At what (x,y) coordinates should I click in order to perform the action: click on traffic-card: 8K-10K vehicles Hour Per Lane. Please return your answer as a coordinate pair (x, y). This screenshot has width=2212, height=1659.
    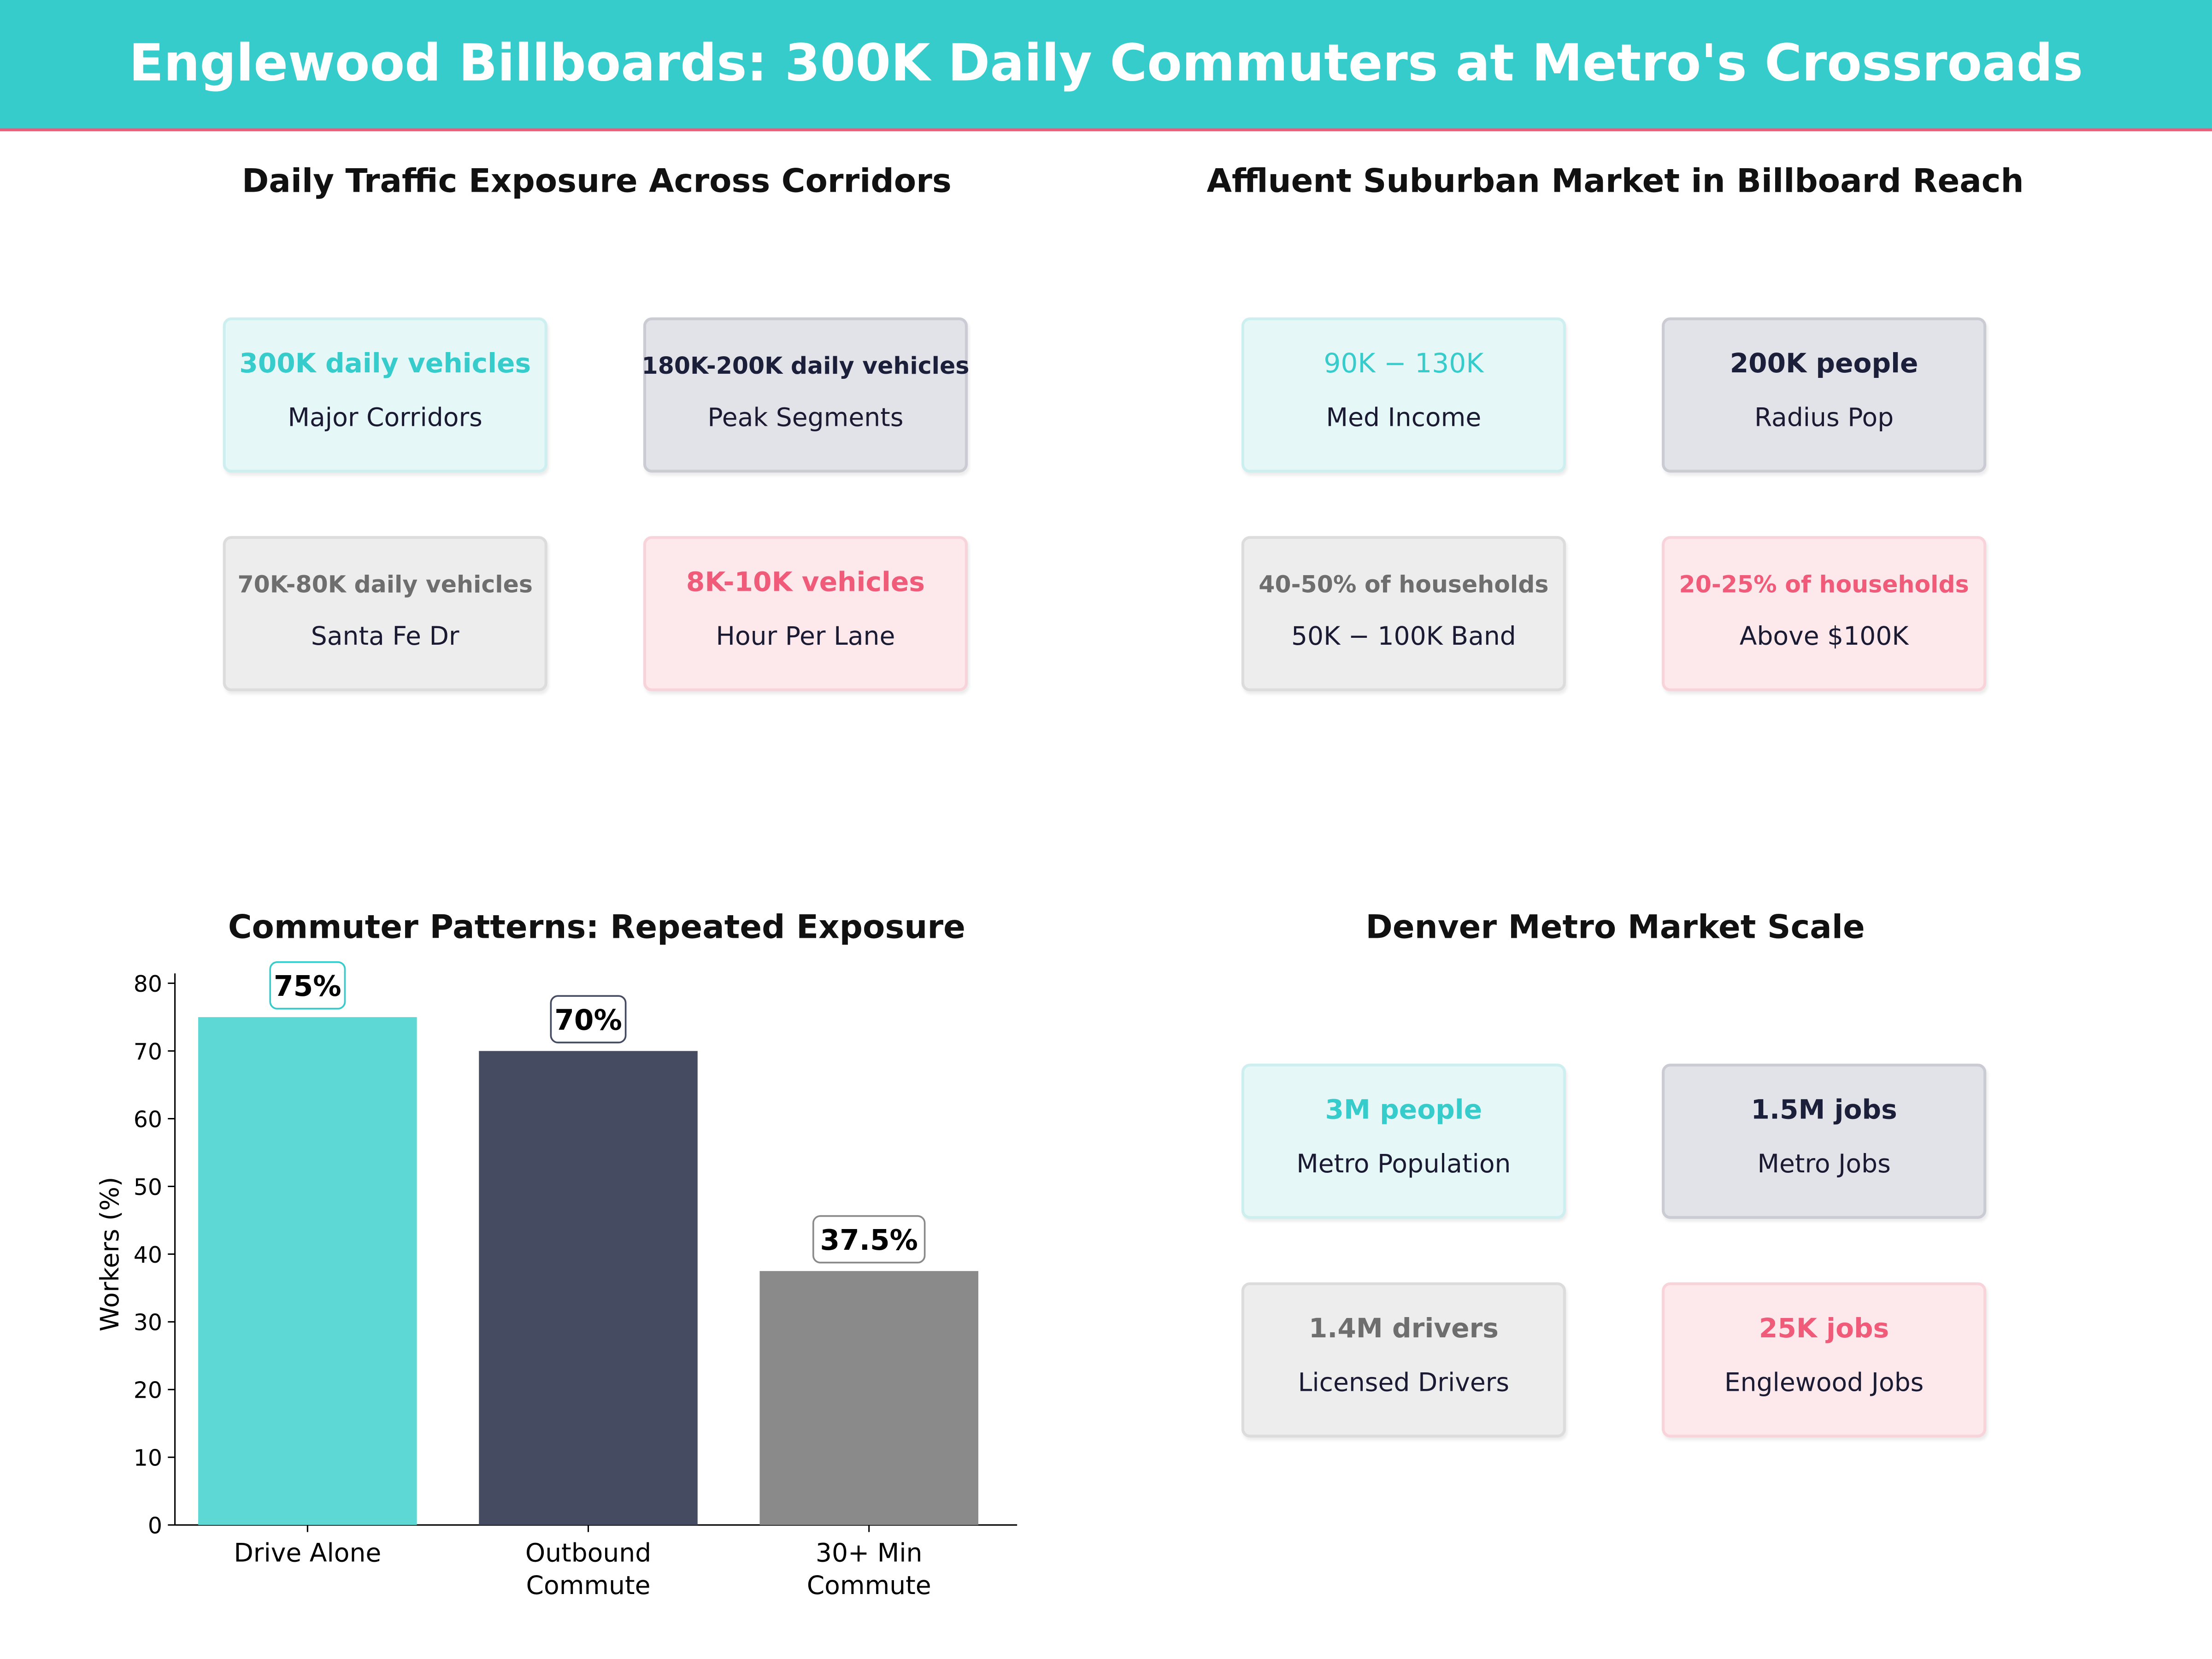
    Looking at the image, I should click on (805, 613).